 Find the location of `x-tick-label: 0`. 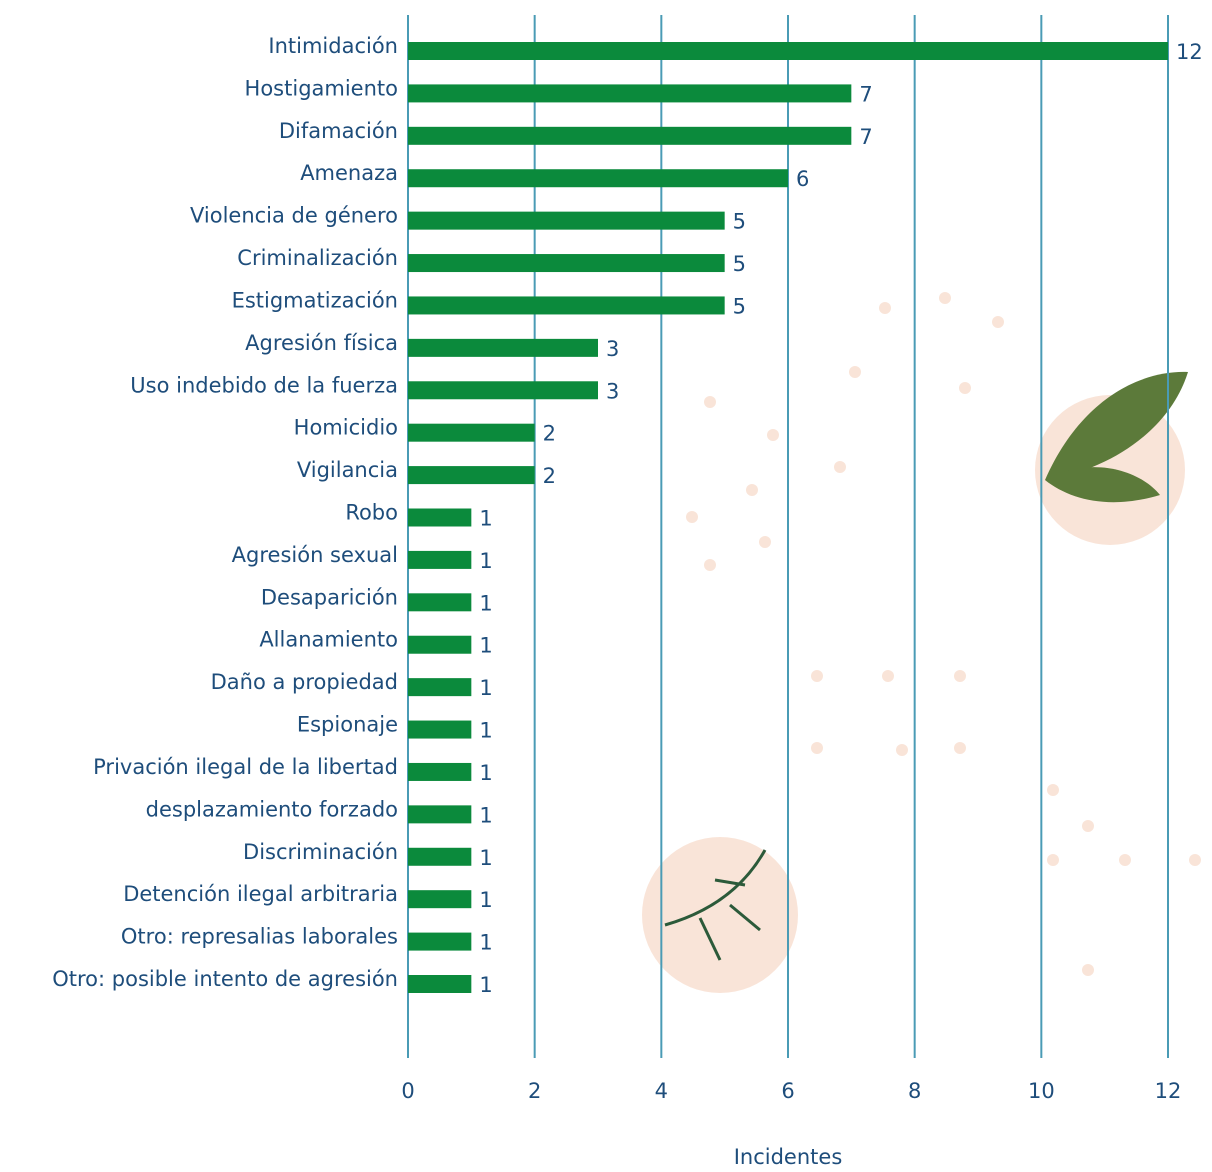

x-tick-label: 0 is located at coordinates (407, 1091).